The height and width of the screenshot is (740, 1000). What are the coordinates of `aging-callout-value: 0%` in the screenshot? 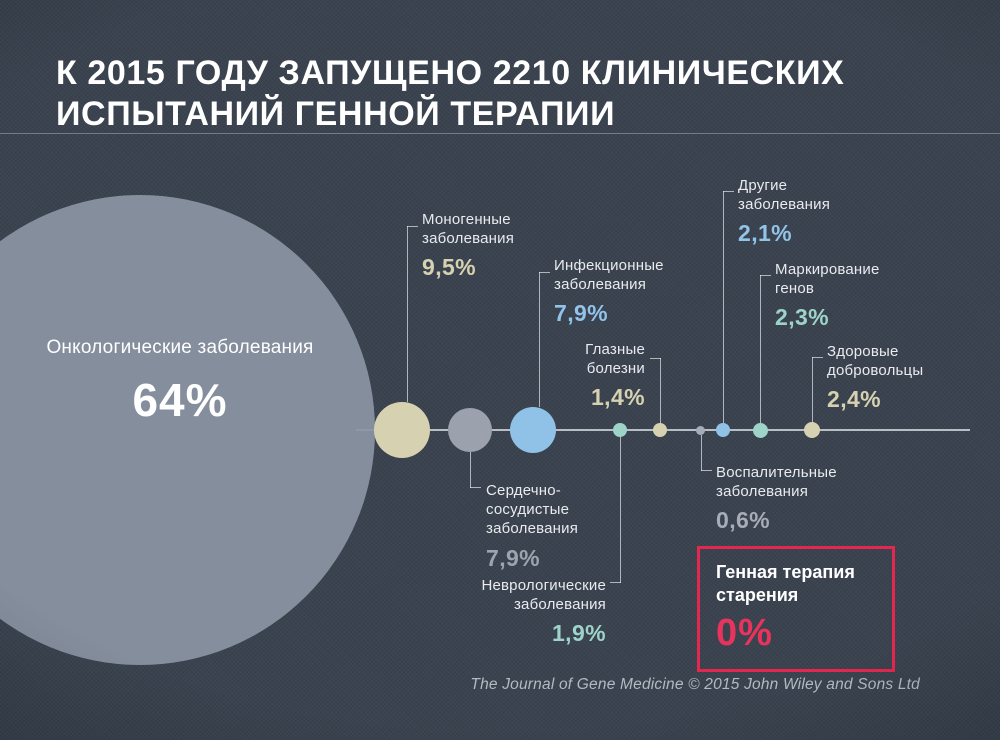 It's located at (744, 633).